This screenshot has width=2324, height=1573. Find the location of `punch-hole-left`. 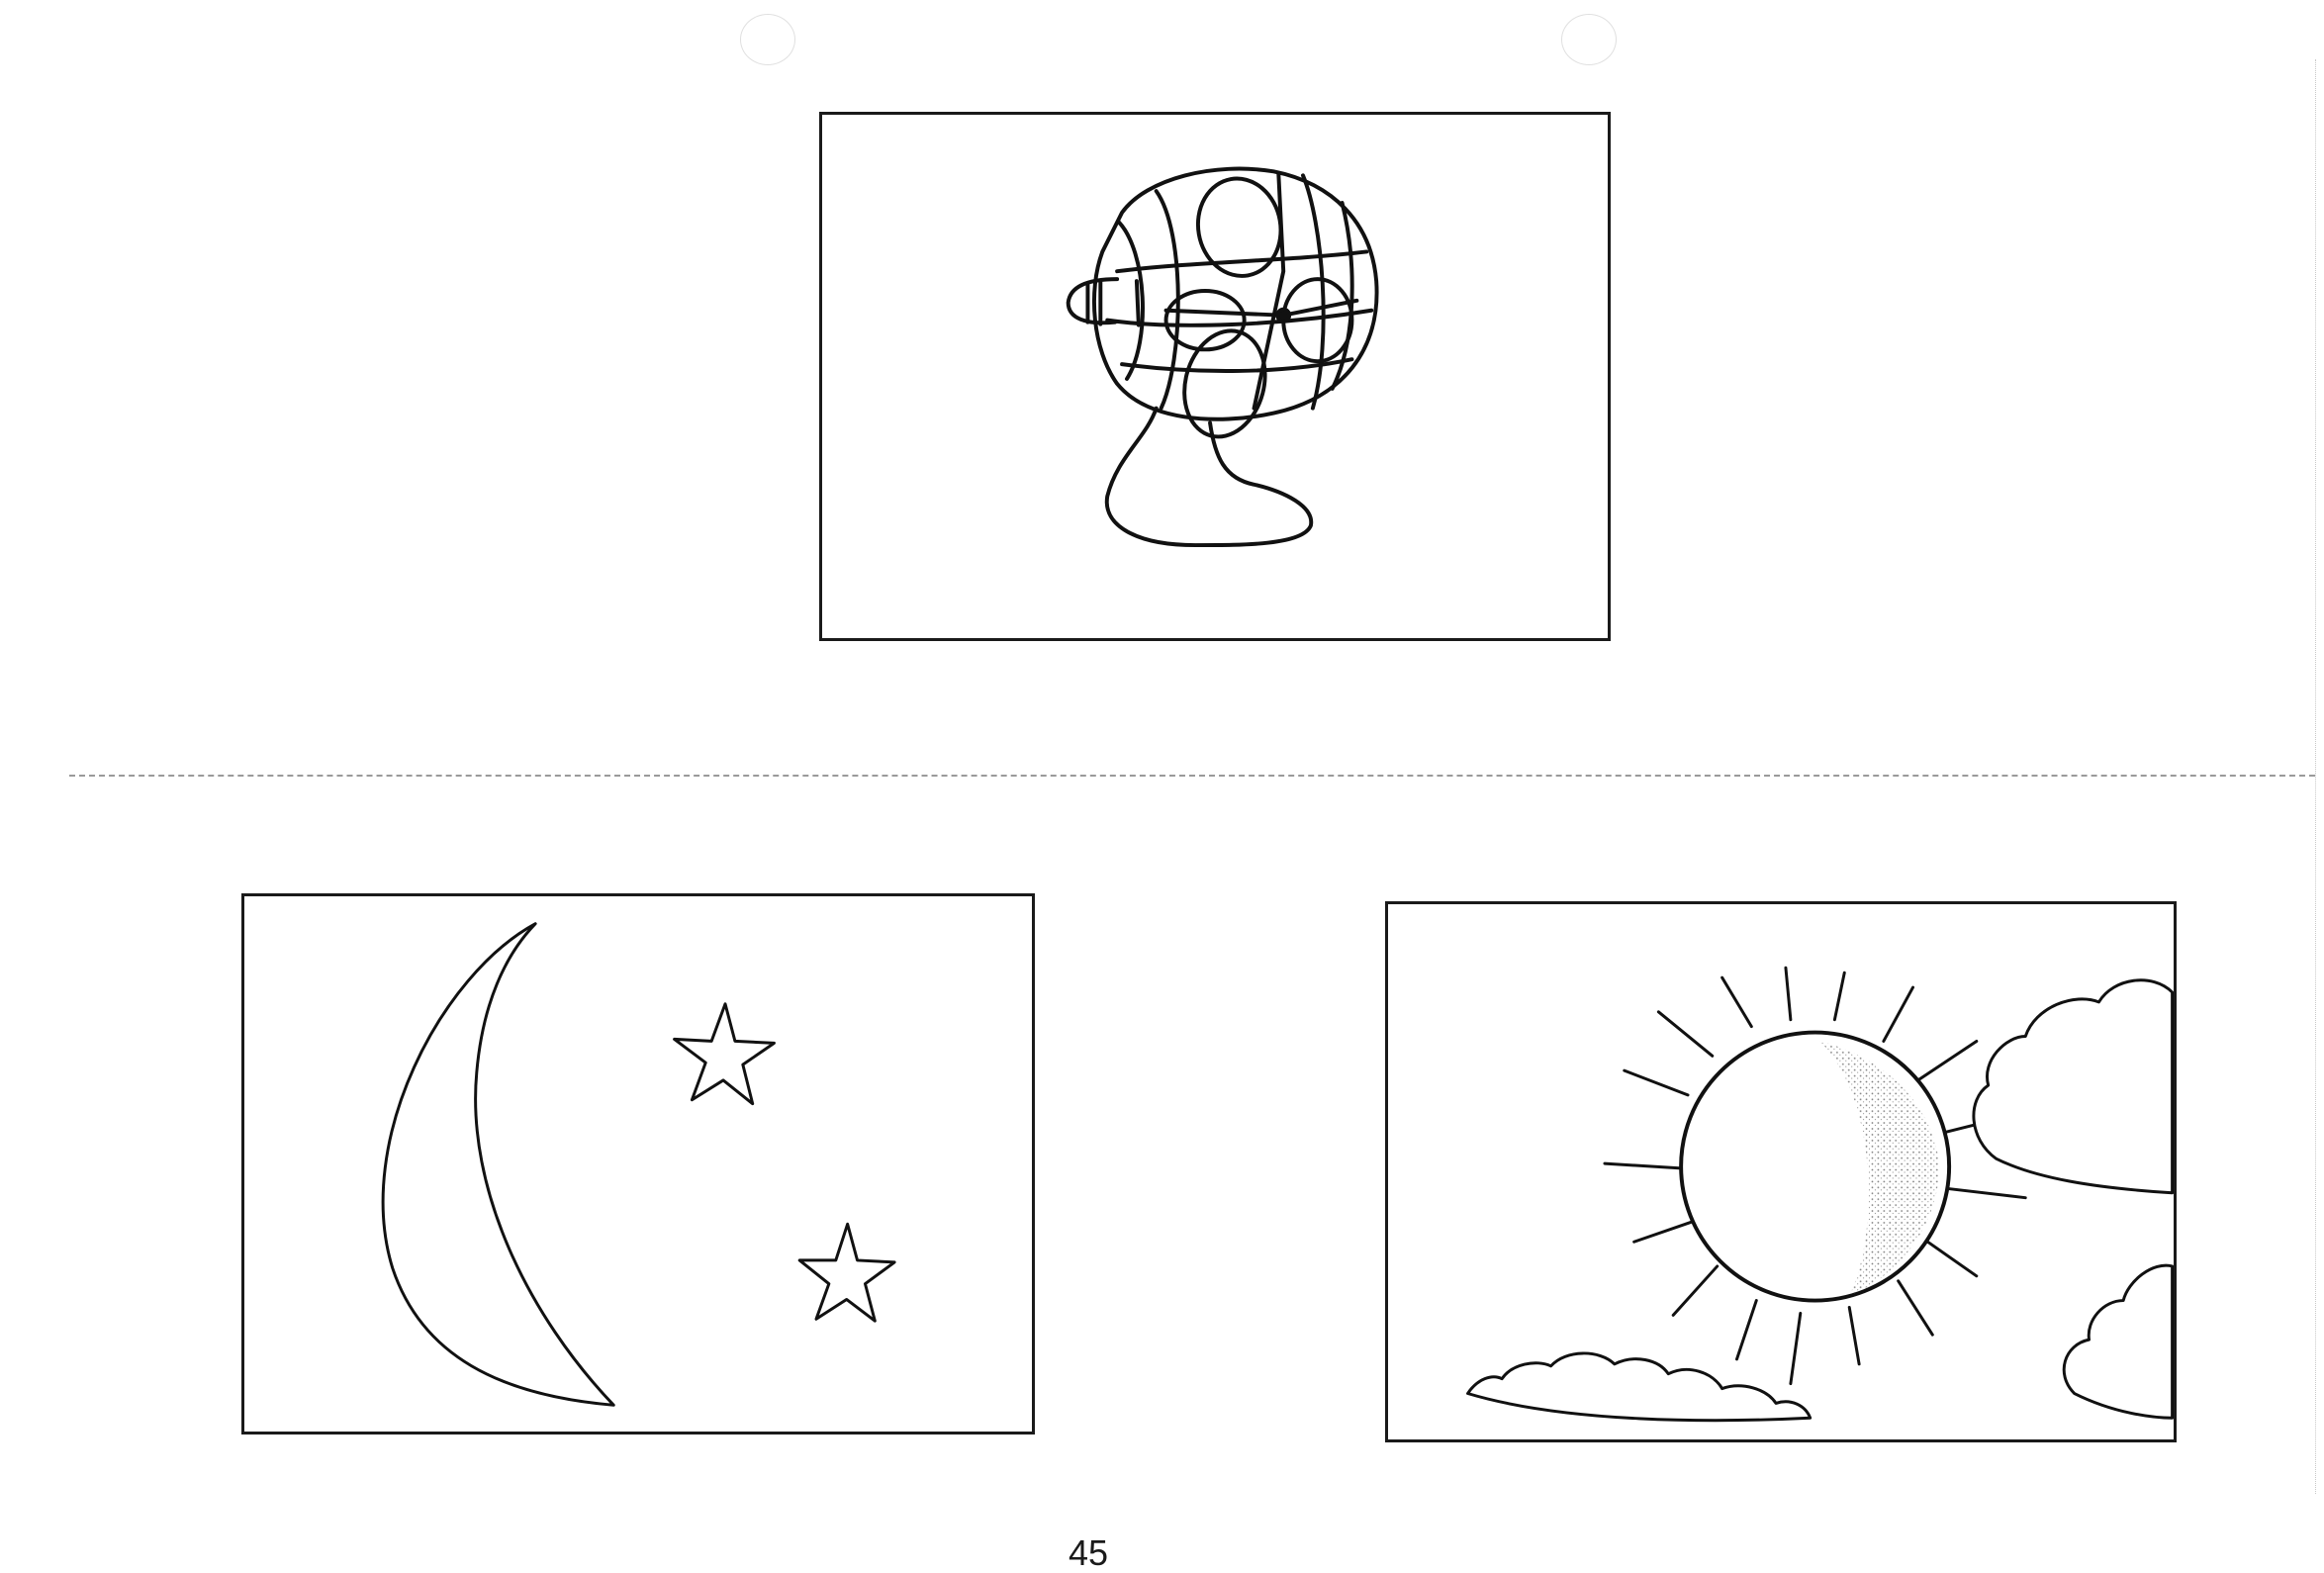

punch-hole-left is located at coordinates (767, 39).